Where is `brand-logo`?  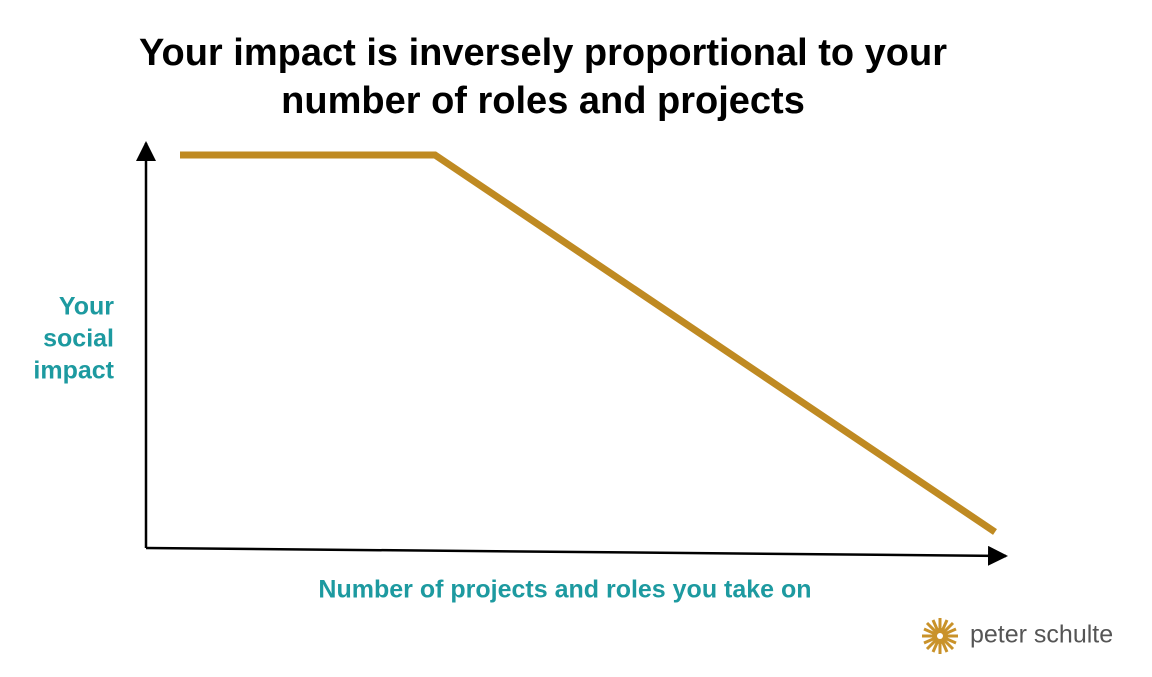
brand-logo is located at coordinates (940, 636).